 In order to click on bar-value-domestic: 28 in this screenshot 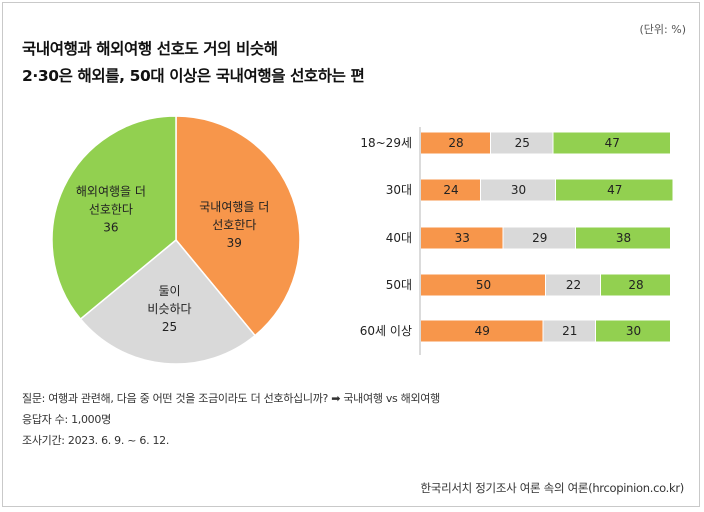, I will do `click(455, 143)`.